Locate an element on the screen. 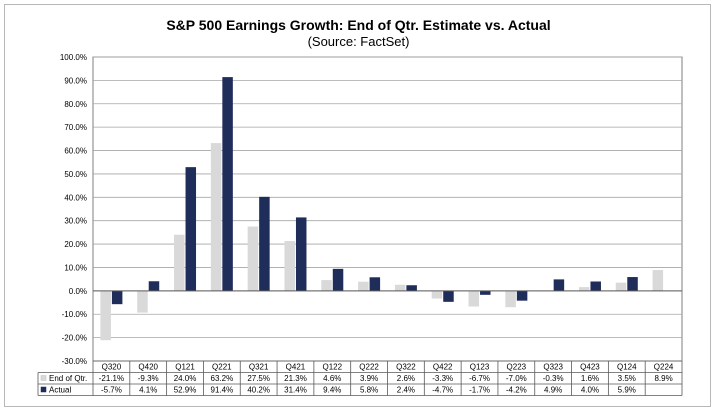 The image size is (717, 412). y-tick-label: 70.0% is located at coordinates (75, 127).